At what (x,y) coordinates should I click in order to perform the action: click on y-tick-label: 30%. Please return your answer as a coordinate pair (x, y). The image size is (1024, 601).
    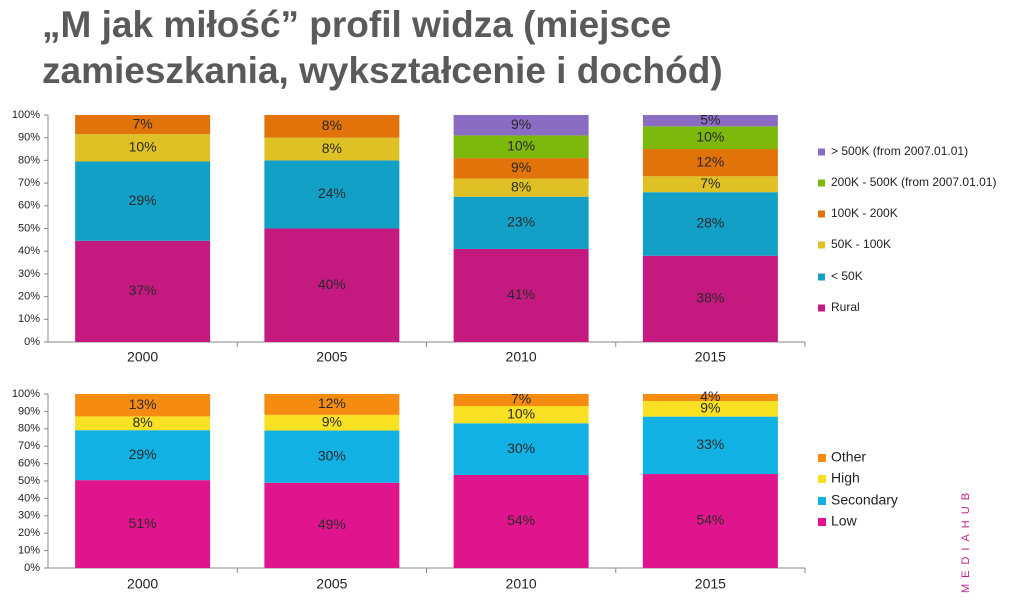
    Looking at the image, I should click on (29, 516).